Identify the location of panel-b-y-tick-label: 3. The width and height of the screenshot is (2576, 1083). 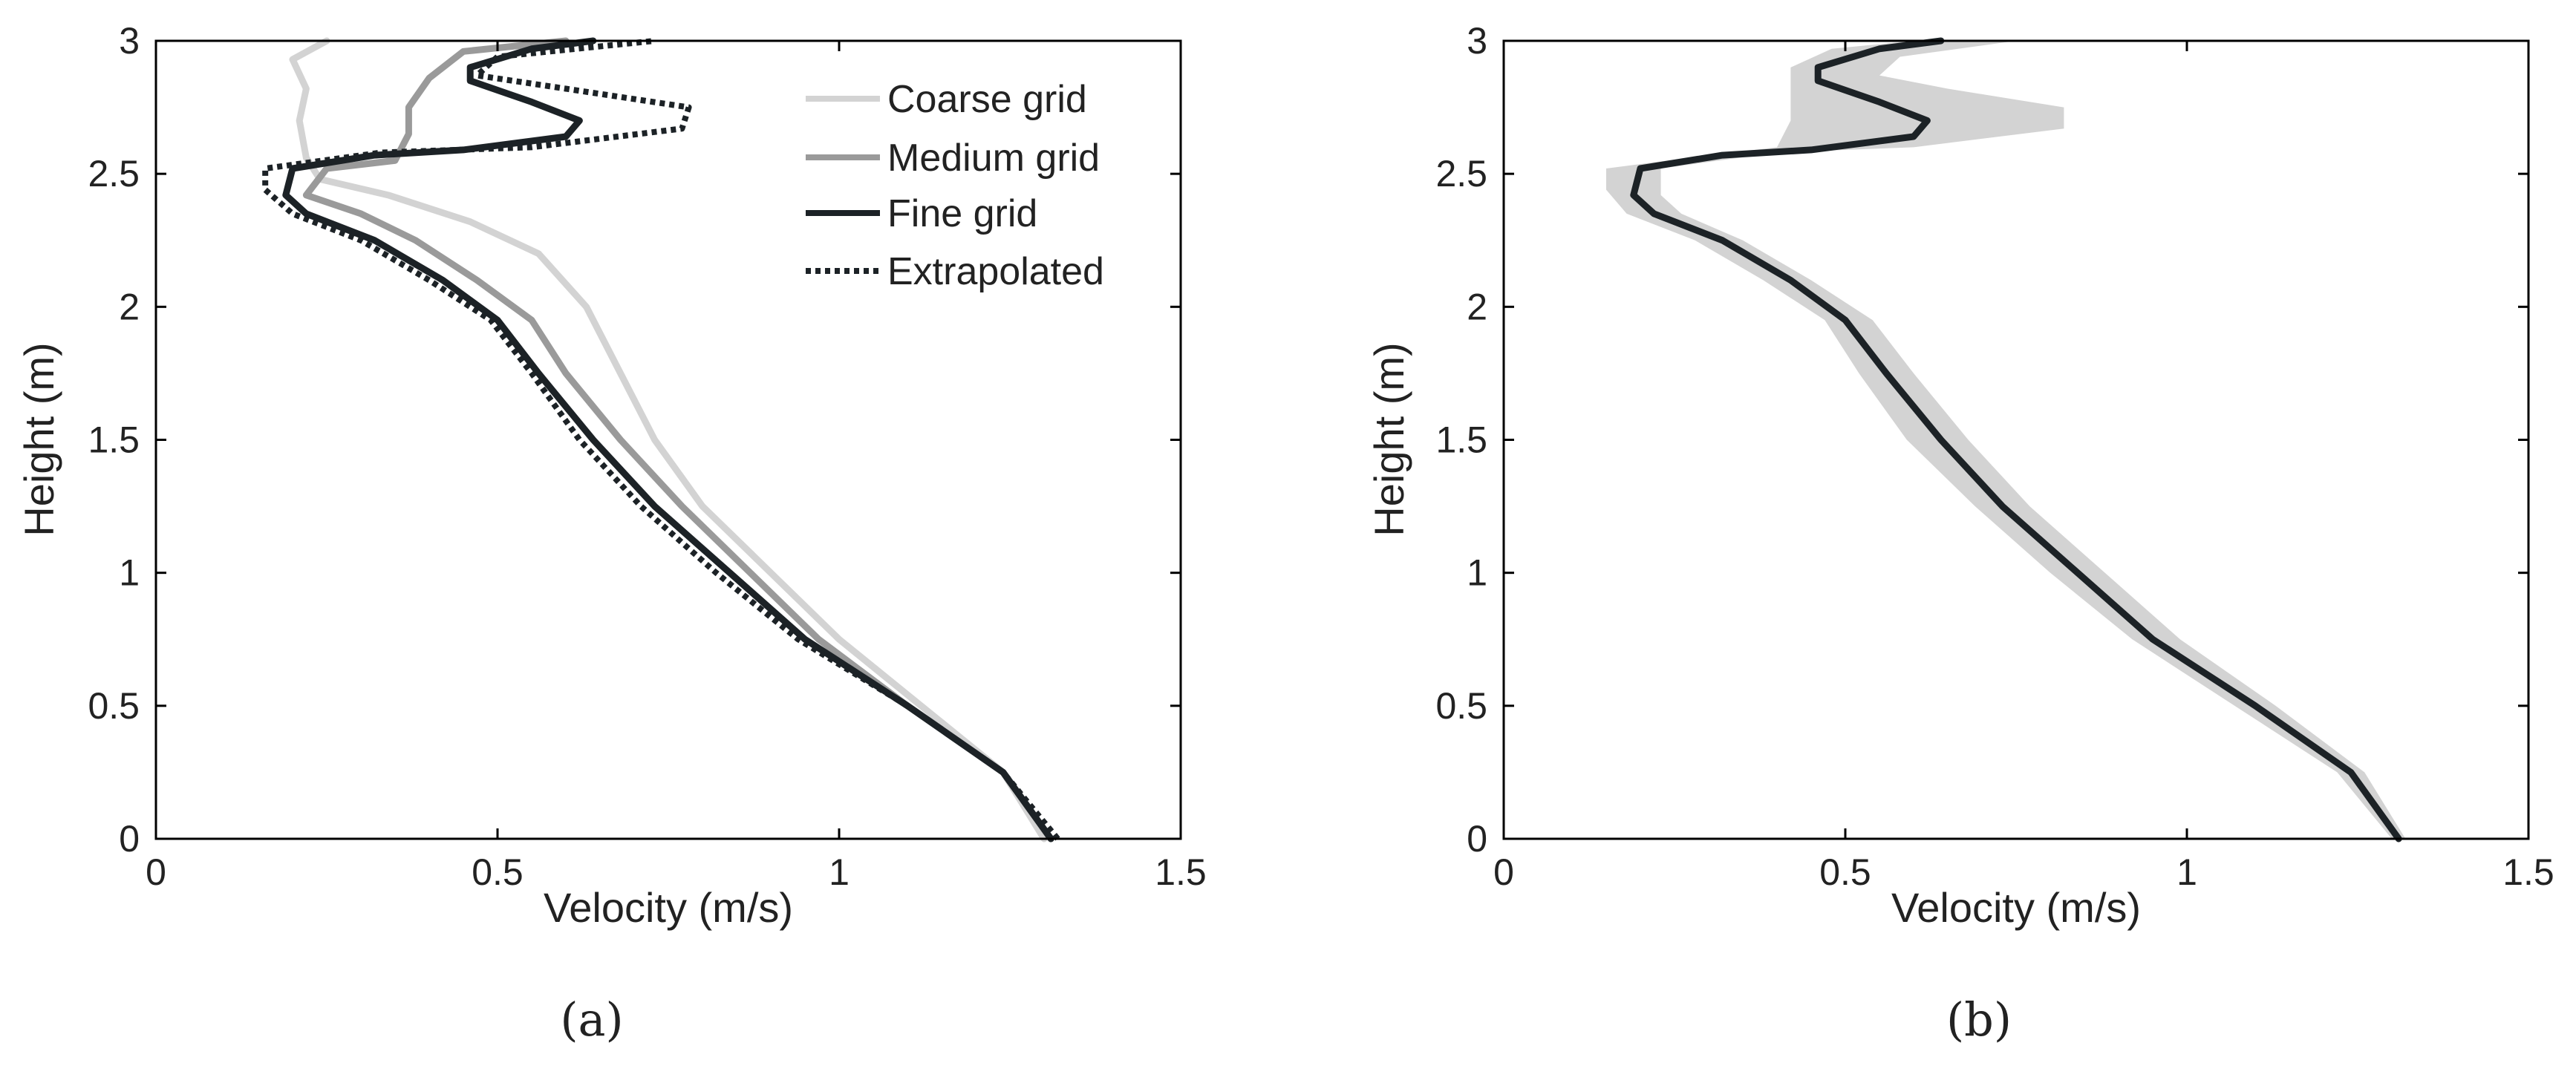
(1477, 41).